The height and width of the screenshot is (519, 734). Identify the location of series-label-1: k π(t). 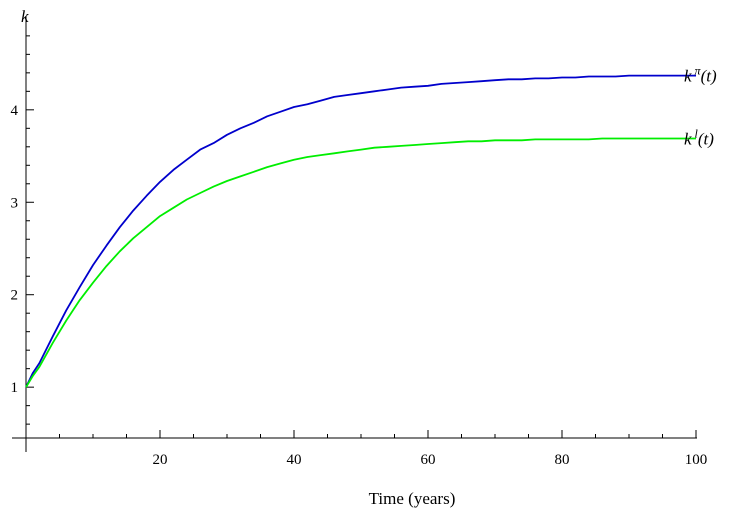
(700, 75).